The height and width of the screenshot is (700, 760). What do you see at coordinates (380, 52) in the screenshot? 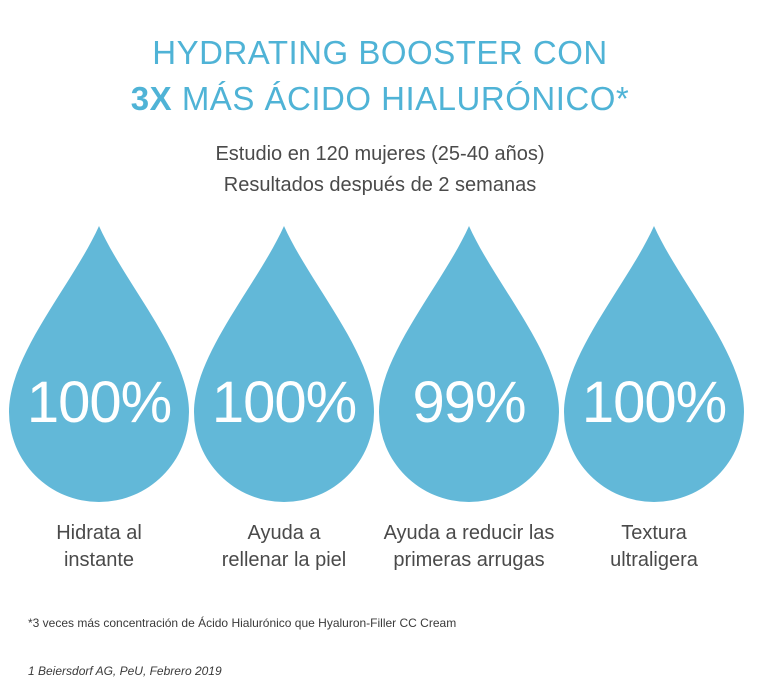
I see `title-line-1: HYDRATING BOOSTER CON` at bounding box center [380, 52].